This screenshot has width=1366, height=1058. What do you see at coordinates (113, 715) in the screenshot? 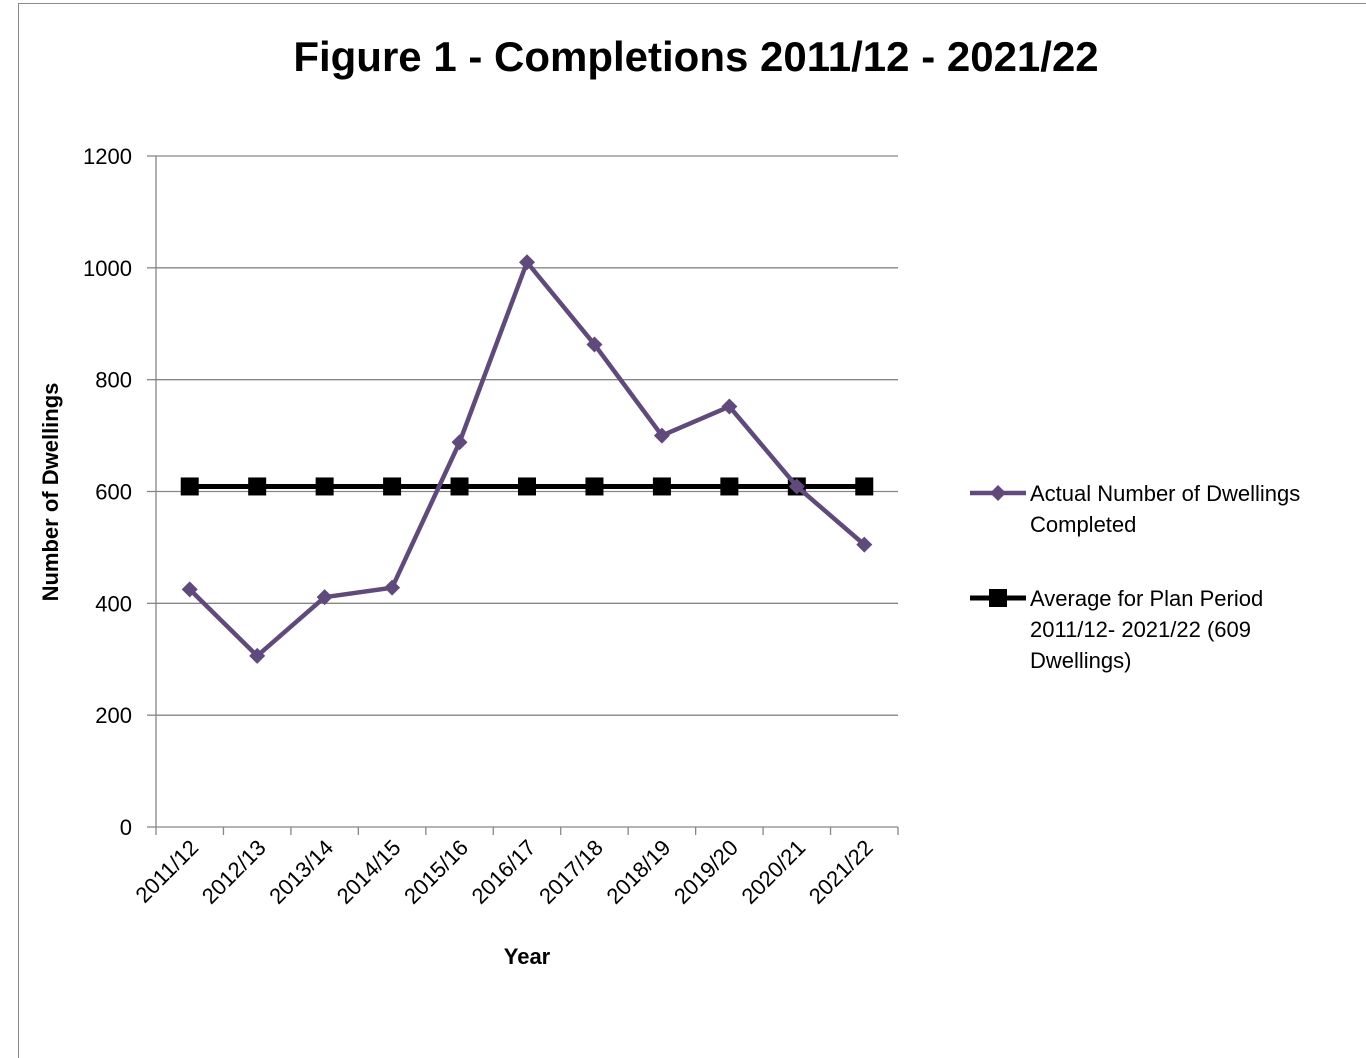
I see `y-tick-label: 200` at bounding box center [113, 715].